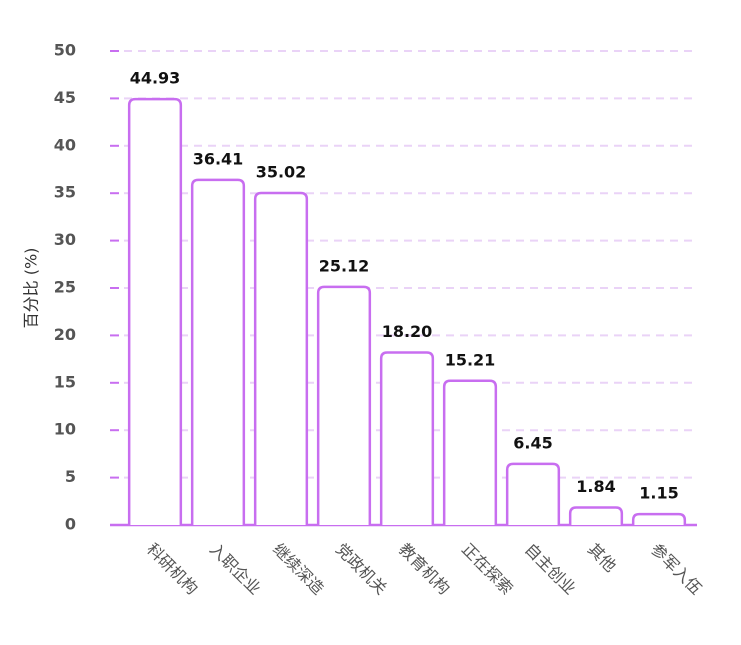 The image size is (741, 645). I want to click on x-tick-label: 其他, so click(602, 558).